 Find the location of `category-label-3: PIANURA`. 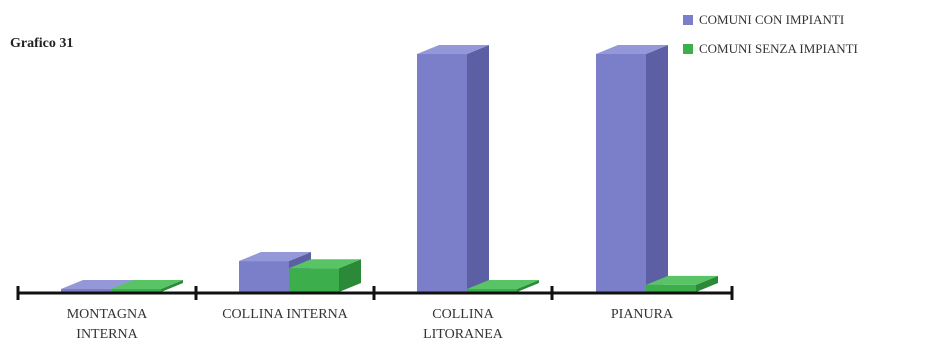

category-label-3: PIANURA is located at coordinates (642, 314).